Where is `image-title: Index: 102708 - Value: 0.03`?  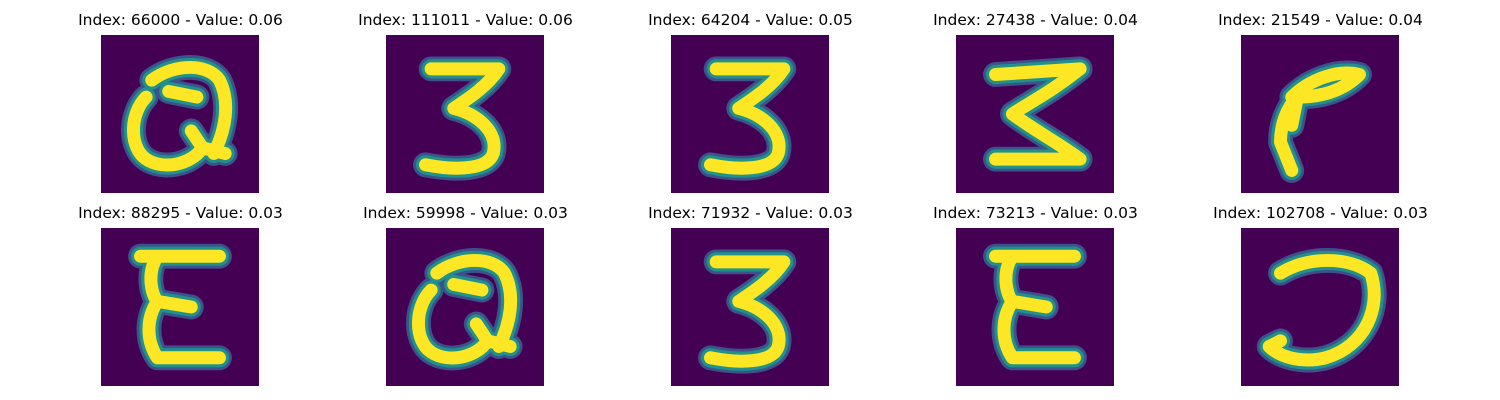 image-title: Index: 102708 - Value: 0.03 is located at coordinates (1320, 213).